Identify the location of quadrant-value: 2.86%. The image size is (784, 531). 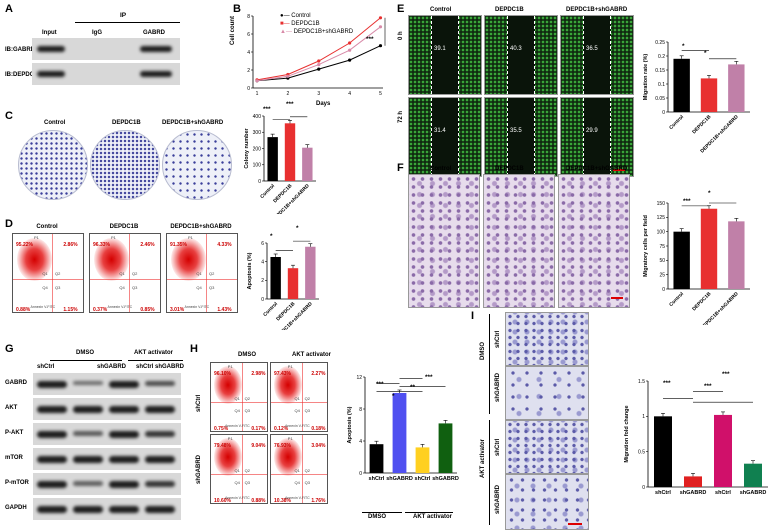
(70, 245).